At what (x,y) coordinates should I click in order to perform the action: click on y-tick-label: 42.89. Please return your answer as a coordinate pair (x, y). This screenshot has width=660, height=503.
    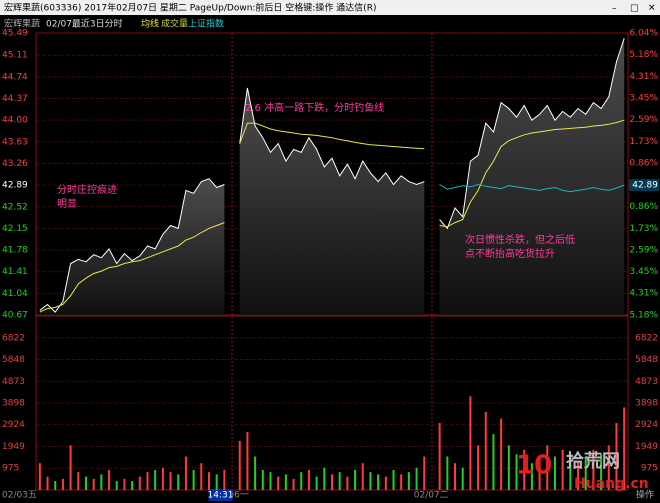
    Looking at the image, I should click on (15, 186).